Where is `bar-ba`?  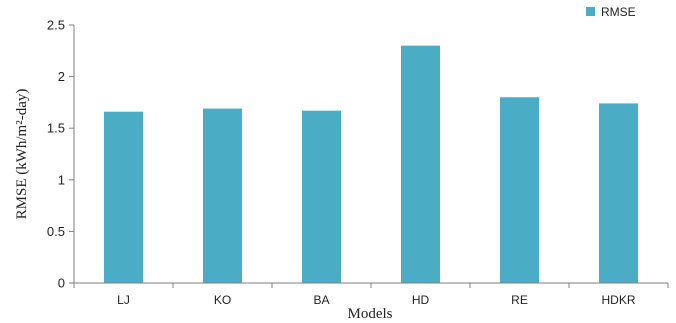
bar-ba is located at coordinates (321, 196).